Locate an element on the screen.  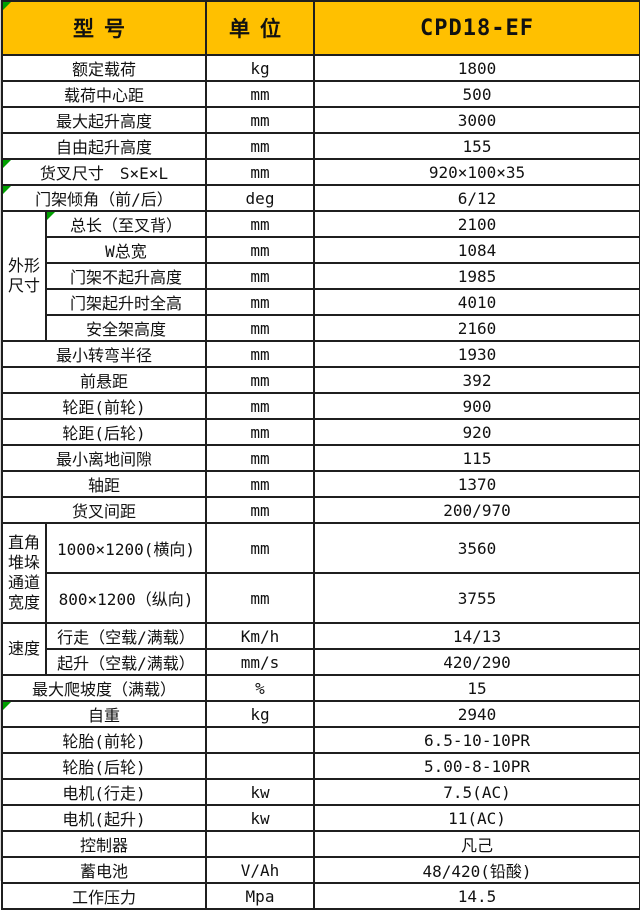
spec-label-cell: 最小离地间隙 is located at coordinates (104, 458).